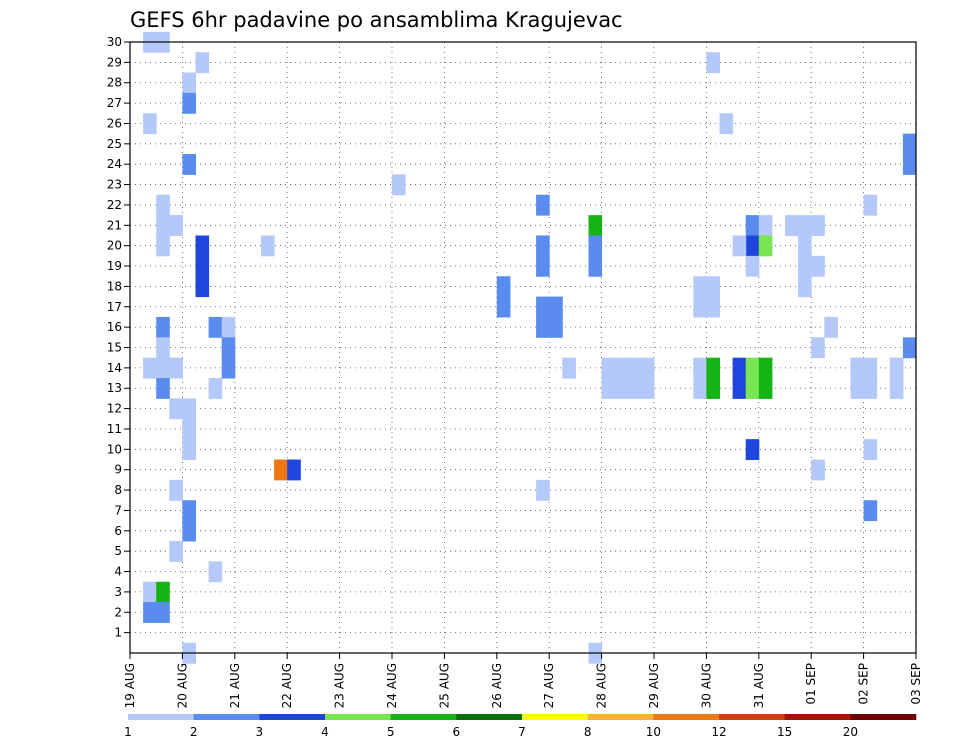 The width and height of the screenshot is (960, 742). What do you see at coordinates (718, 732) in the screenshot?
I see `colorbar-label: 12` at bounding box center [718, 732].